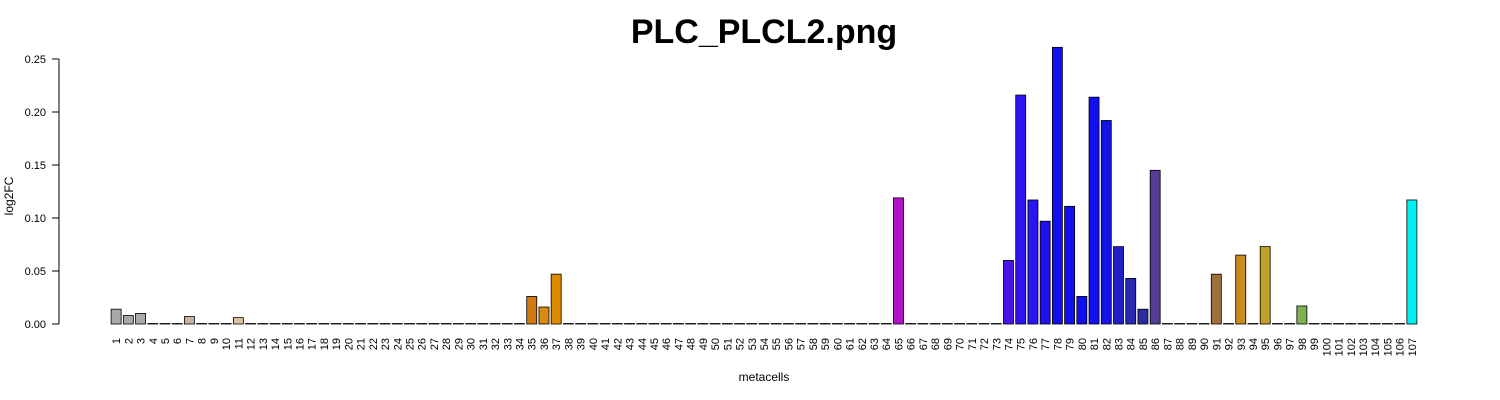 Image resolution: width=1500 pixels, height=400 pixels. Describe the element at coordinates (337, 344) in the screenshot. I see `x-tick-label: 19` at that location.